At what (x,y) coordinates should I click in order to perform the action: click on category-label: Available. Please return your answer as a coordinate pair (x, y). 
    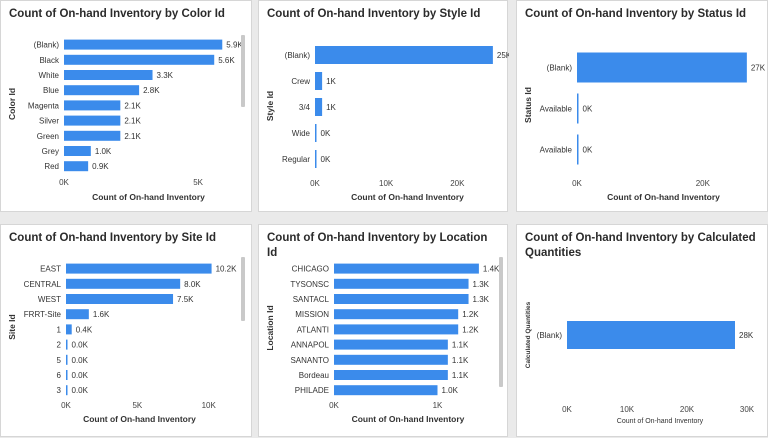
    Looking at the image, I should click on (556, 150).